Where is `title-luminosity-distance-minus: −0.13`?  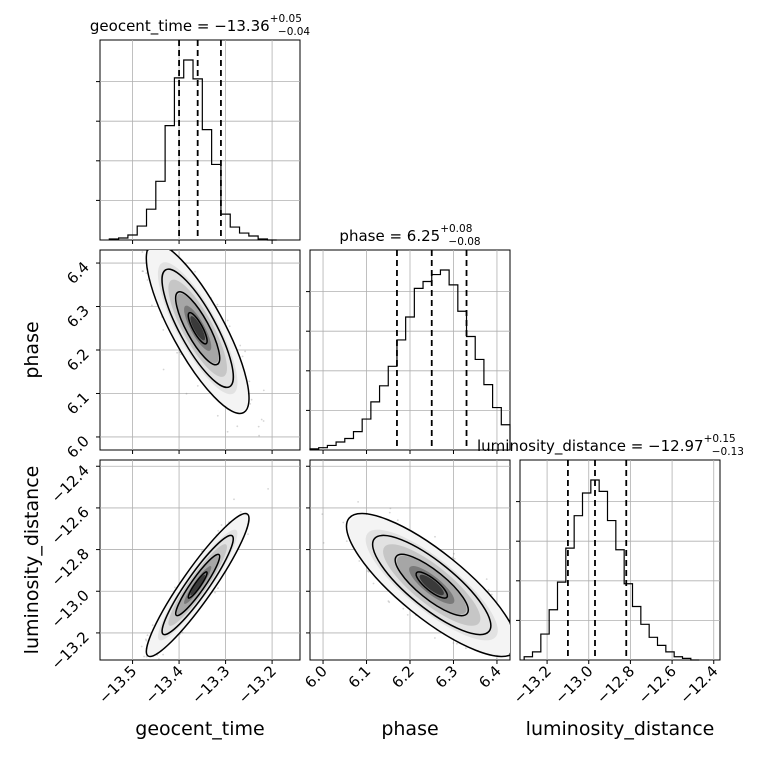 title-luminosity-distance-minus: −0.13 is located at coordinates (728, 452).